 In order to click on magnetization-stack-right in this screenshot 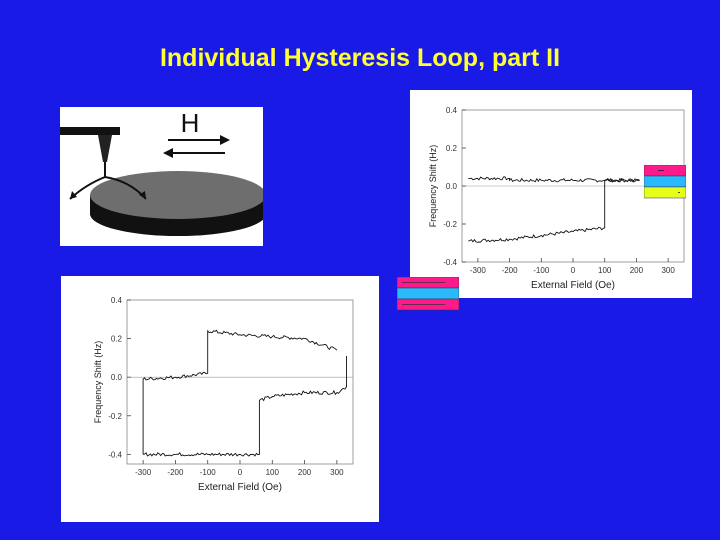, I will do `click(665, 184)`.